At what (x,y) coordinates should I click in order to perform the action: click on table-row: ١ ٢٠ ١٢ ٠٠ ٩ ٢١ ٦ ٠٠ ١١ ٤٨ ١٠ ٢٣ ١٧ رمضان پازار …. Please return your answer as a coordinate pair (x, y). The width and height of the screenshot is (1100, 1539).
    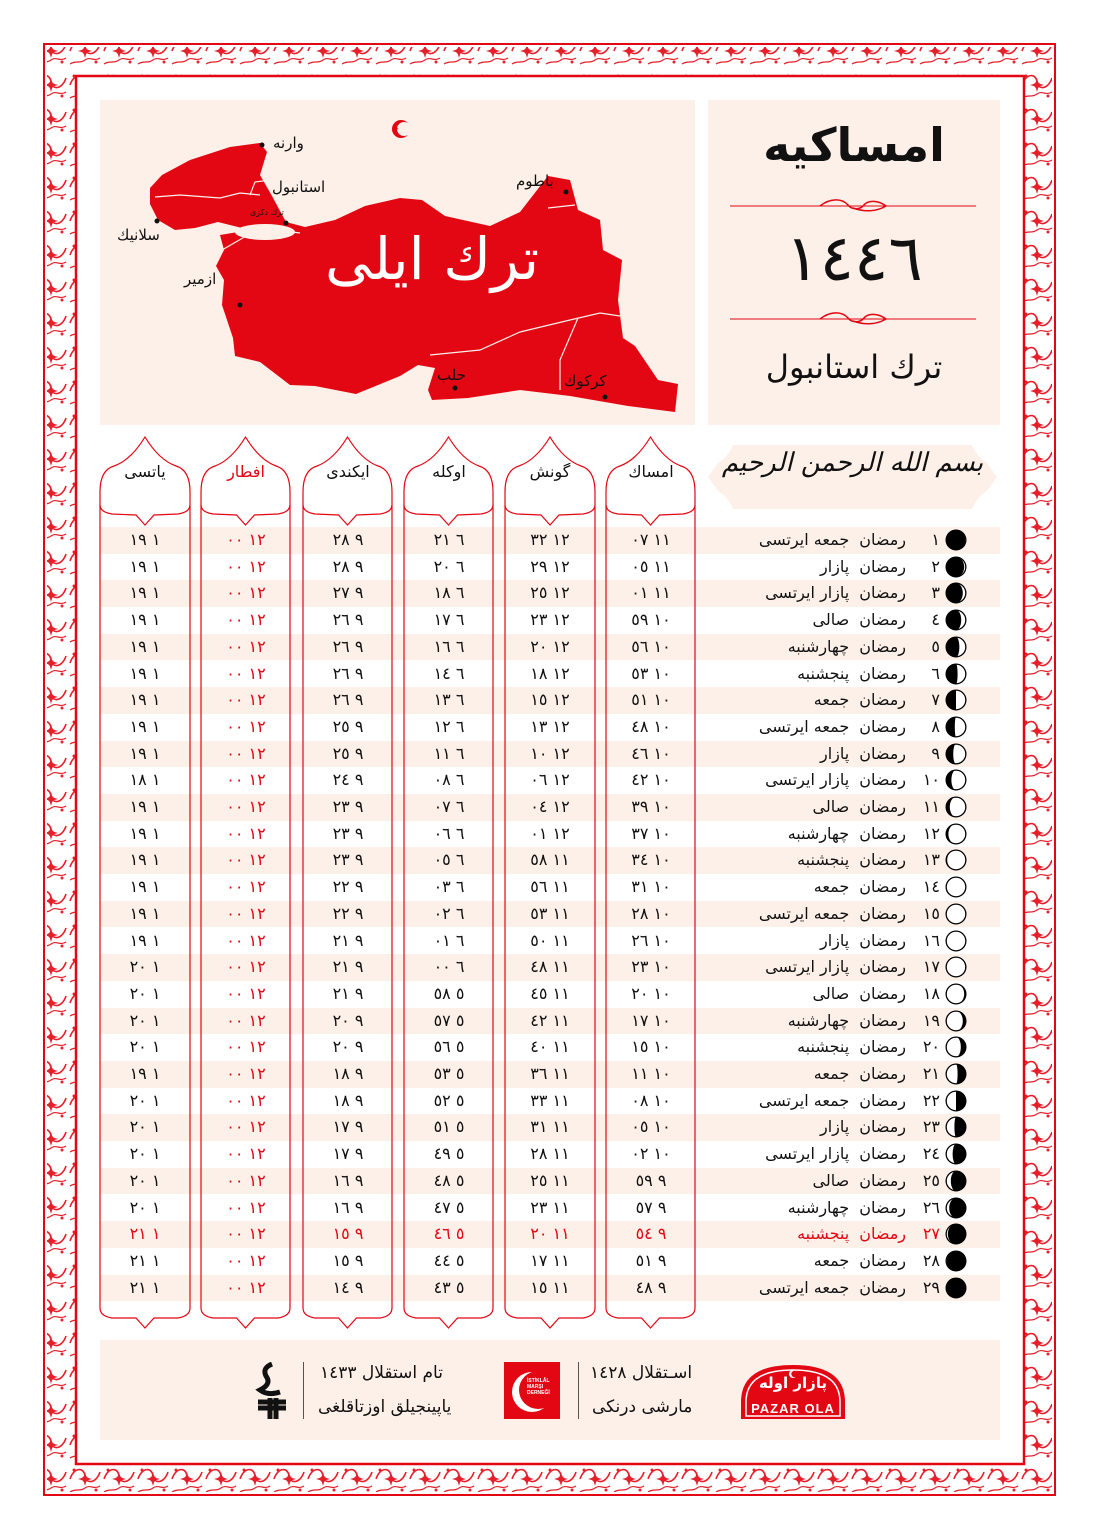
    Looking at the image, I should click on (550, 967).